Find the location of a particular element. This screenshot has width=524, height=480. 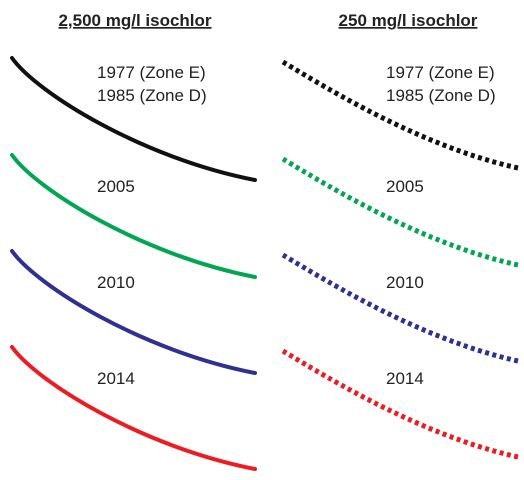

column-title: 250 mg/l isochlor is located at coordinates (408, 20).